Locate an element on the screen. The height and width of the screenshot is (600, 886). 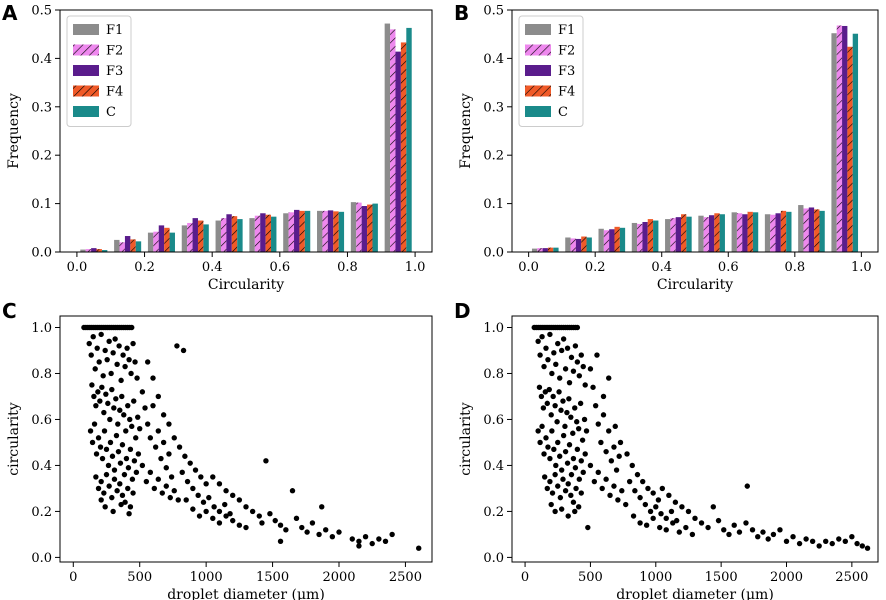
x-tick-label: 0.4 is located at coordinates (661, 267).